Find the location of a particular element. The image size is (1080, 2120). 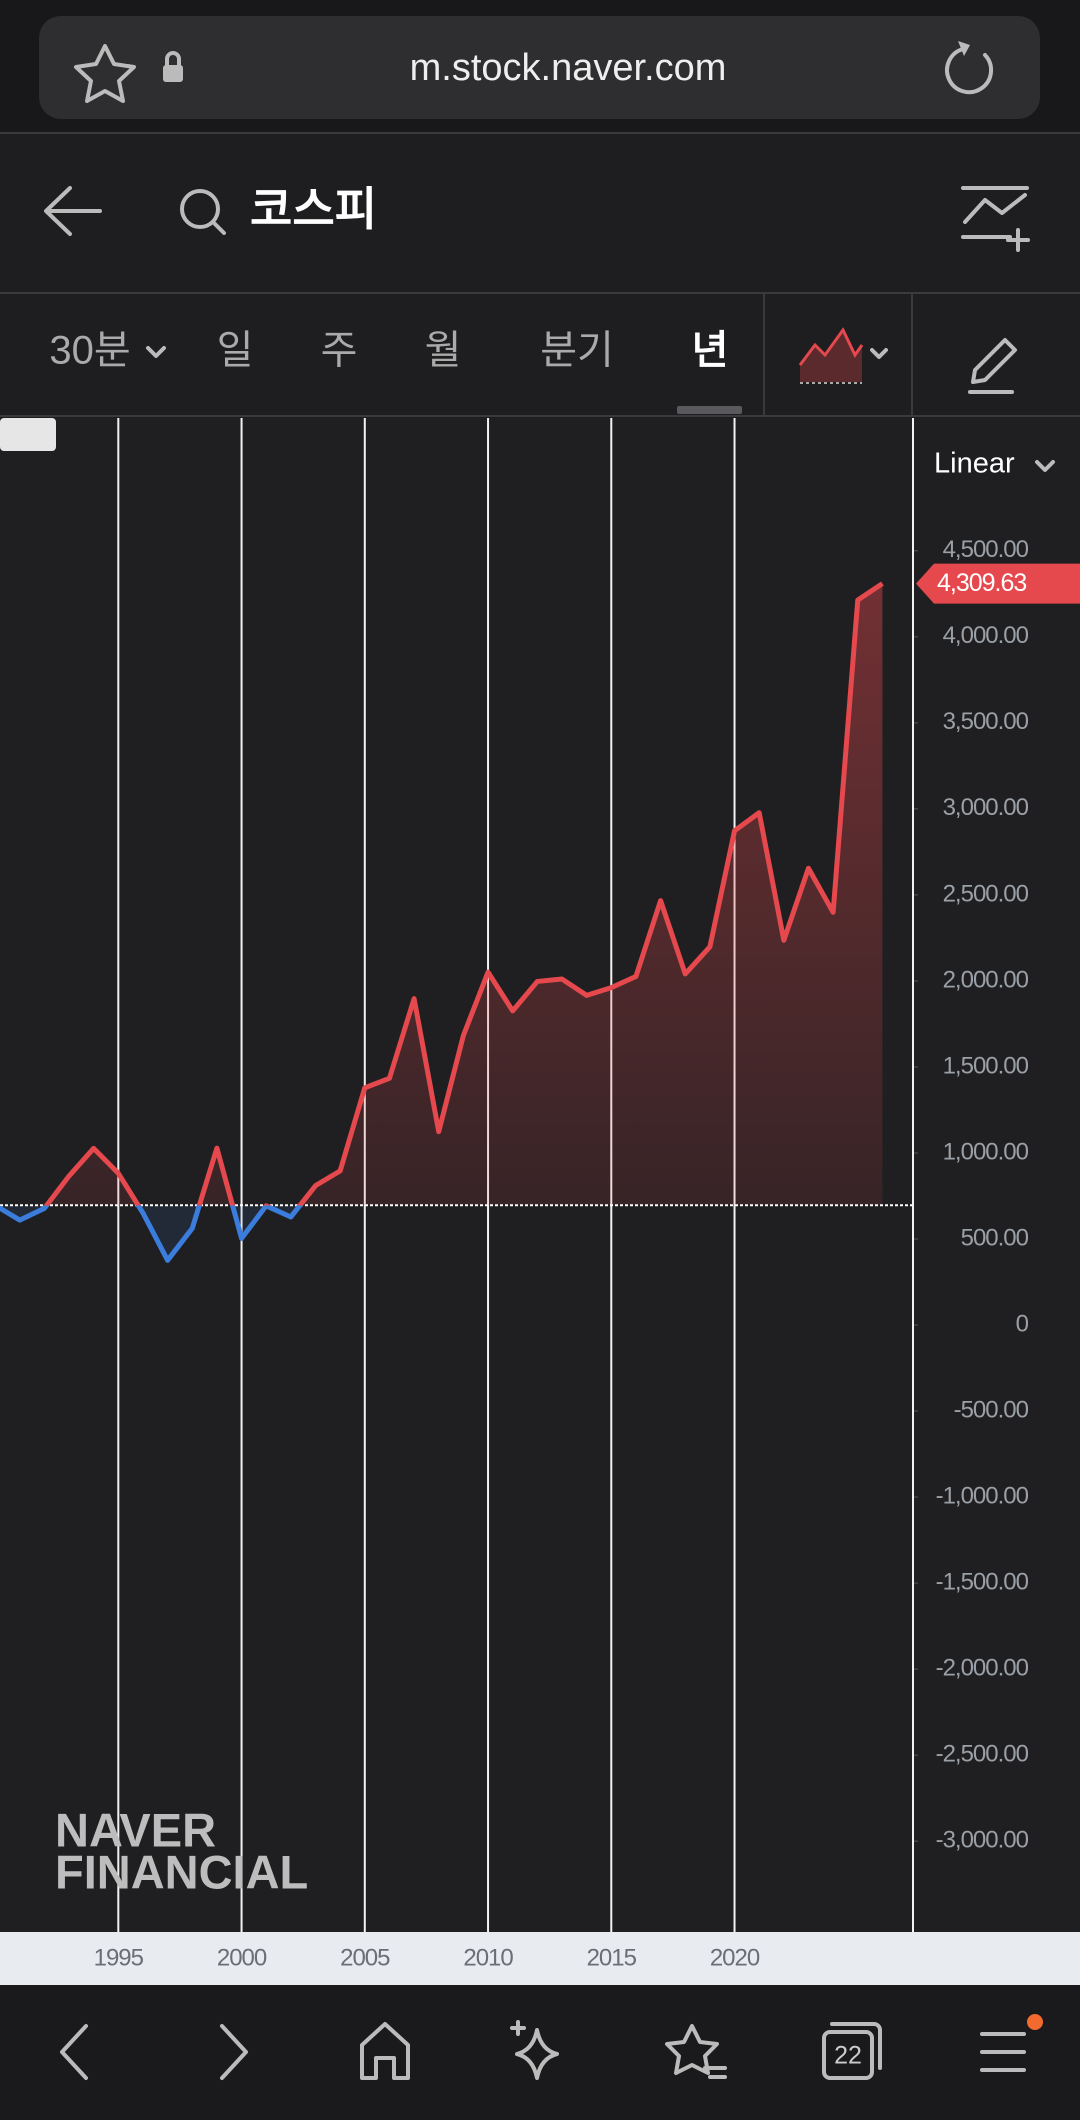

x-tick-label: 2010 is located at coordinates (488, 1957).